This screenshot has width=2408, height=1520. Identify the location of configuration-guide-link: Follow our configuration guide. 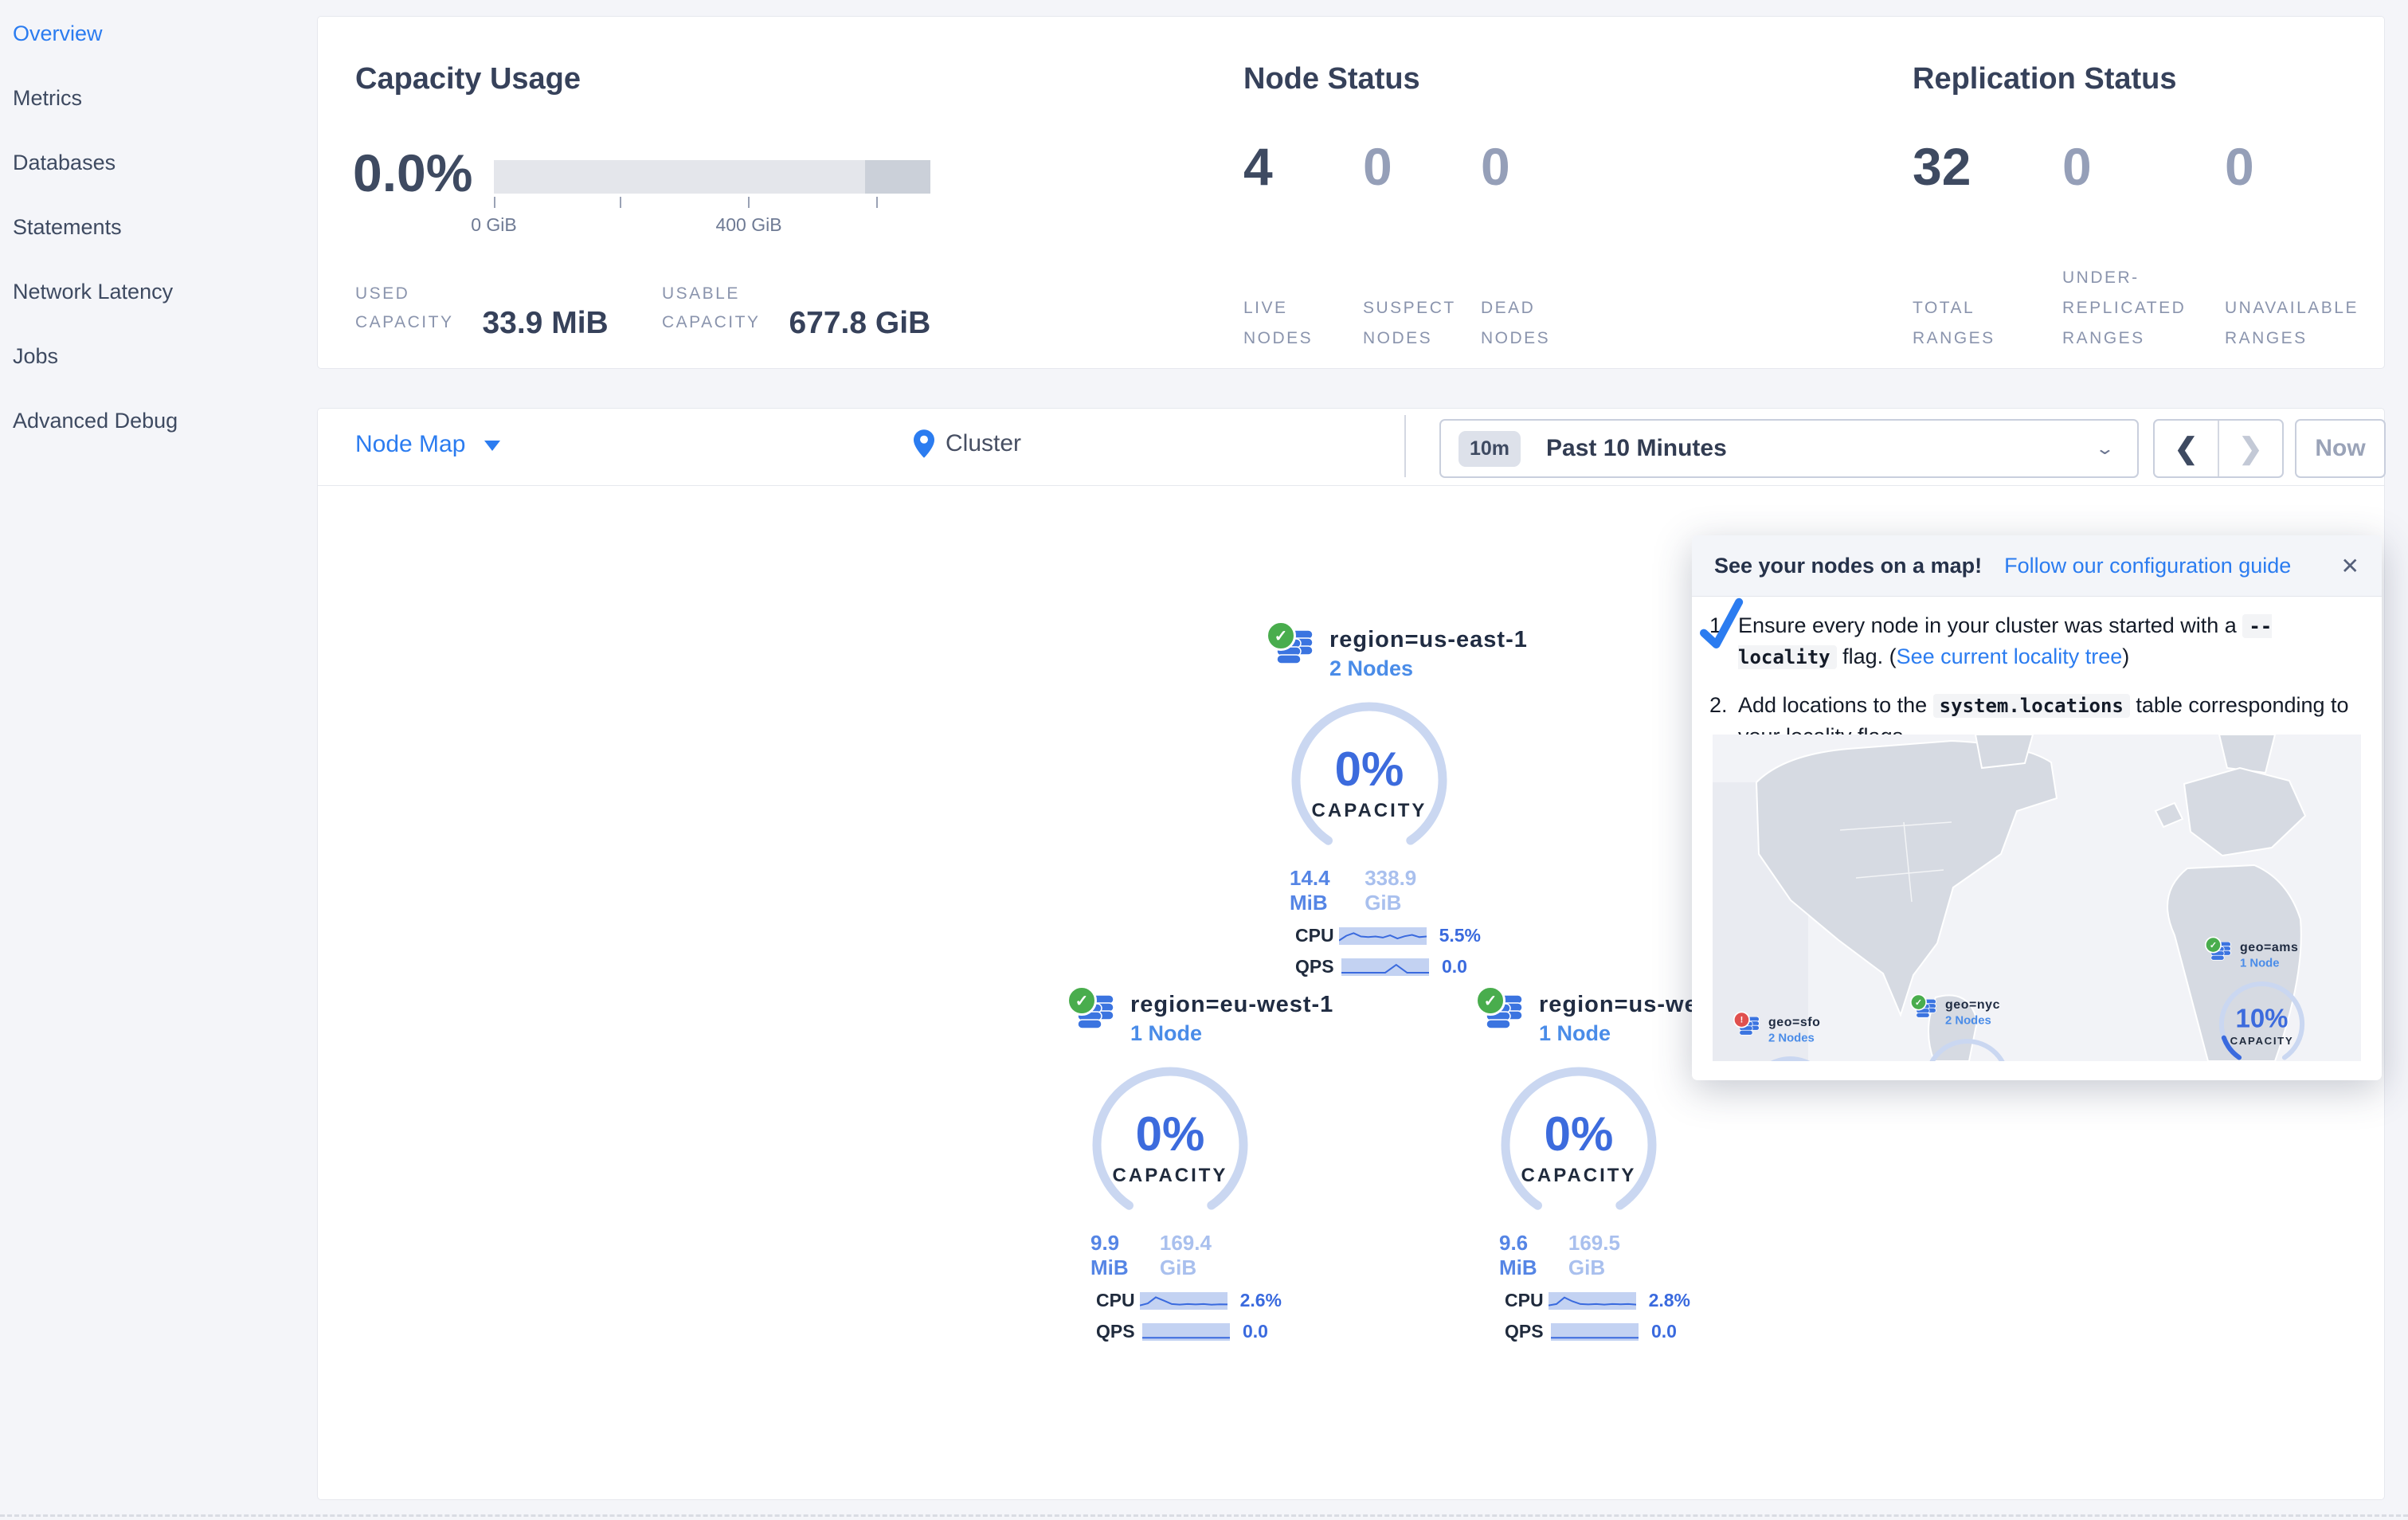
(2148, 565).